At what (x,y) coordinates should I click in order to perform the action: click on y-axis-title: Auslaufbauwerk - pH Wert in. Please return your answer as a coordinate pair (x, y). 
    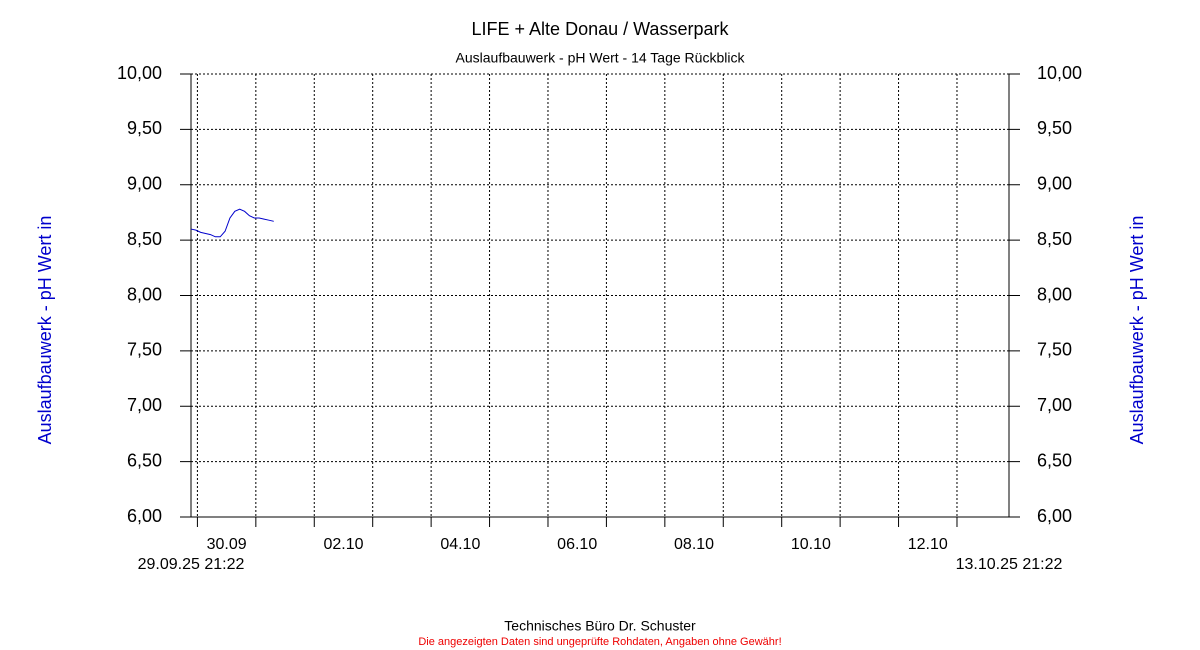
    Looking at the image, I should click on (45, 330).